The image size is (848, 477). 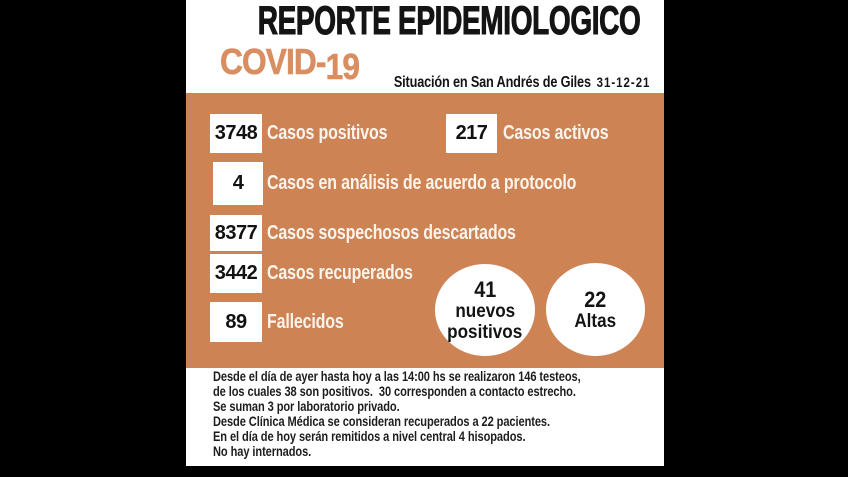 What do you see at coordinates (238, 183) in the screenshot?
I see `stat-value-casos-en-analisis: 4` at bounding box center [238, 183].